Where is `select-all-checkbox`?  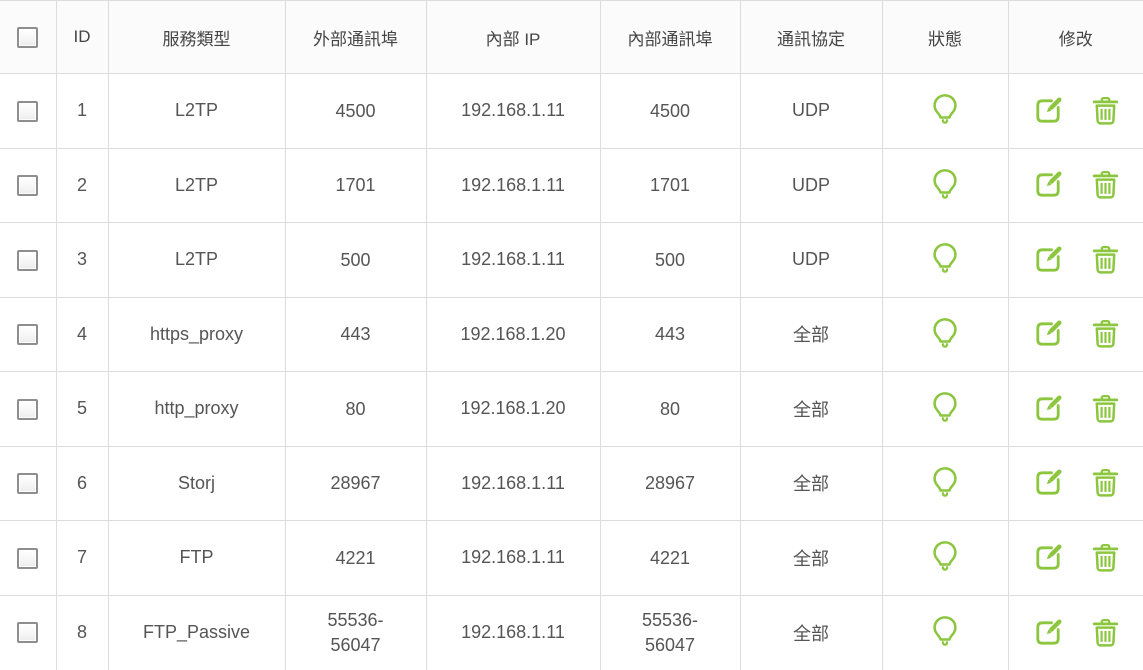
select-all-checkbox is located at coordinates (28, 37).